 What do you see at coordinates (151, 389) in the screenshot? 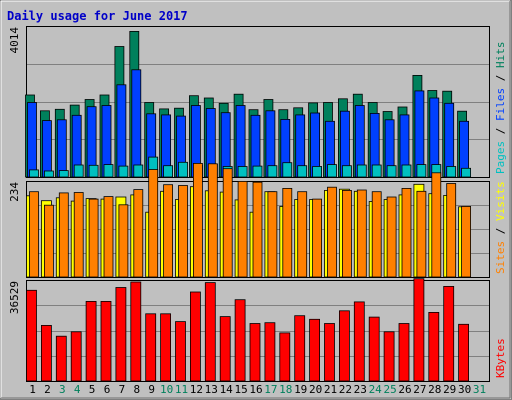
I see `day-label-9: 9` at bounding box center [151, 389].